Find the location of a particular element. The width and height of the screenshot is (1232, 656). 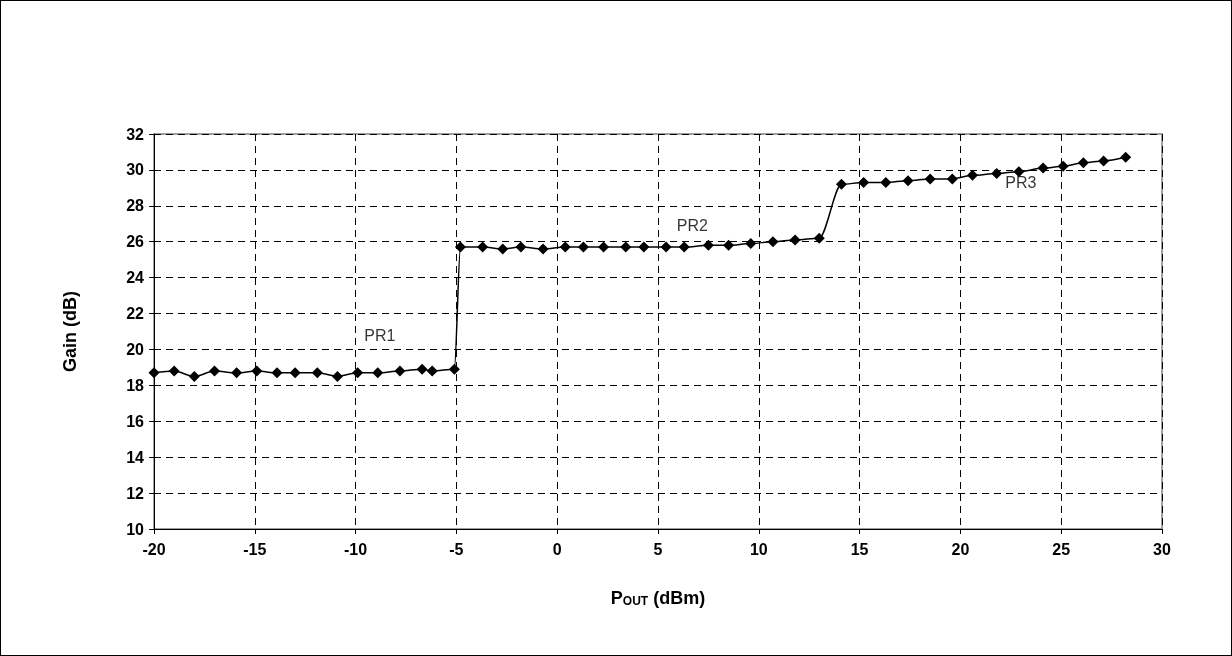

annotation: PR3 is located at coordinates (1021, 182).